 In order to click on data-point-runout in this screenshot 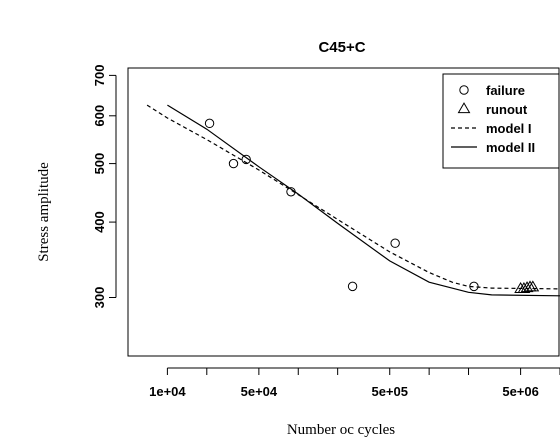, I will do `click(533, 286)`.